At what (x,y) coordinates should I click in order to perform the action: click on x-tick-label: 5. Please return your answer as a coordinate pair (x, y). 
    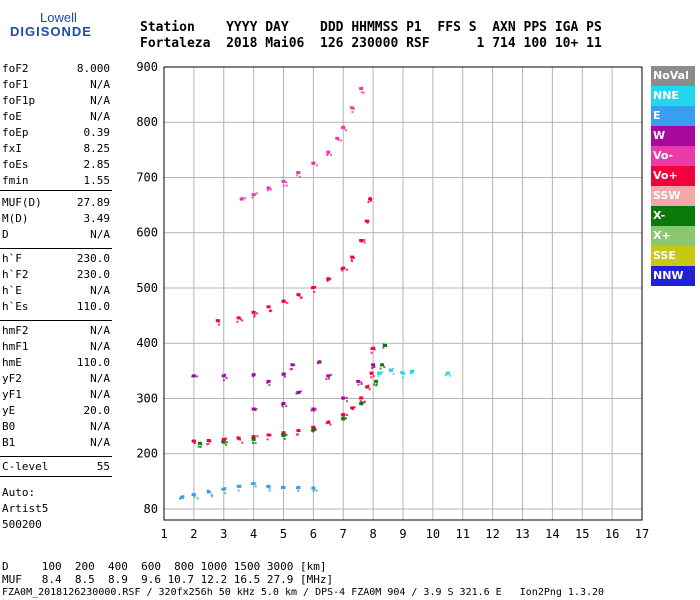
    Looking at the image, I should click on (283, 534).